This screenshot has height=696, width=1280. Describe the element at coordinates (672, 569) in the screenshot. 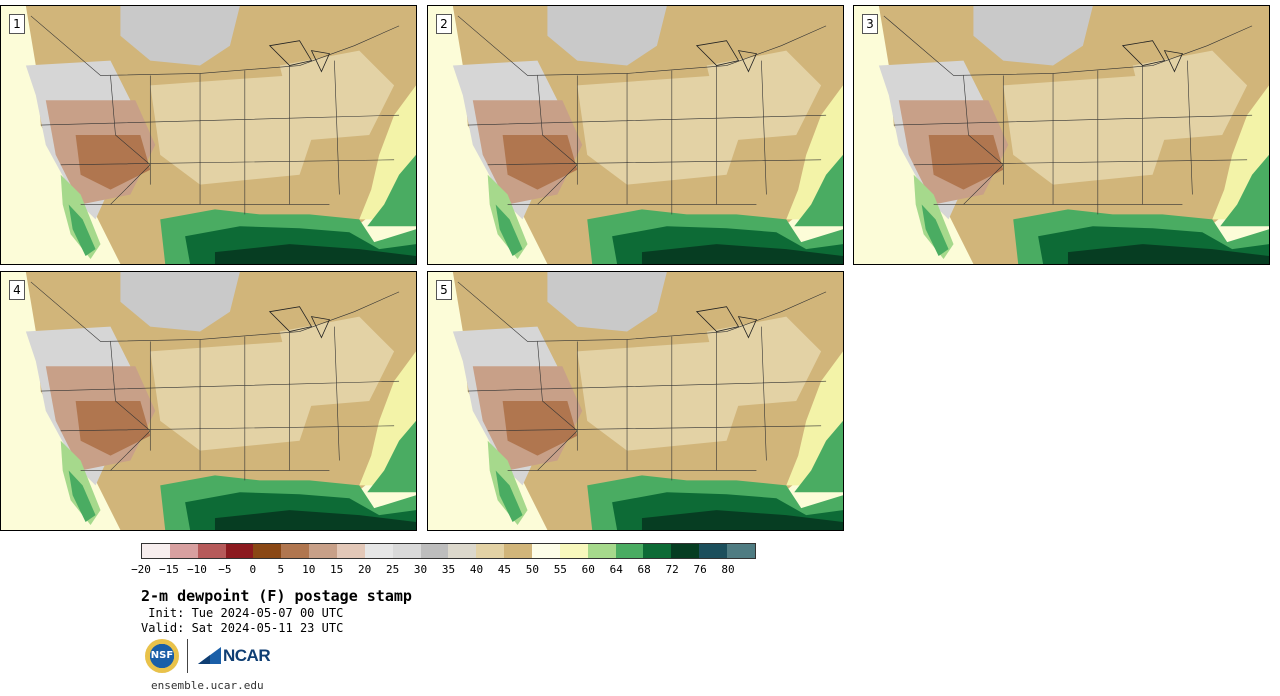

I see `colorbar-tick-label: 72` at that location.